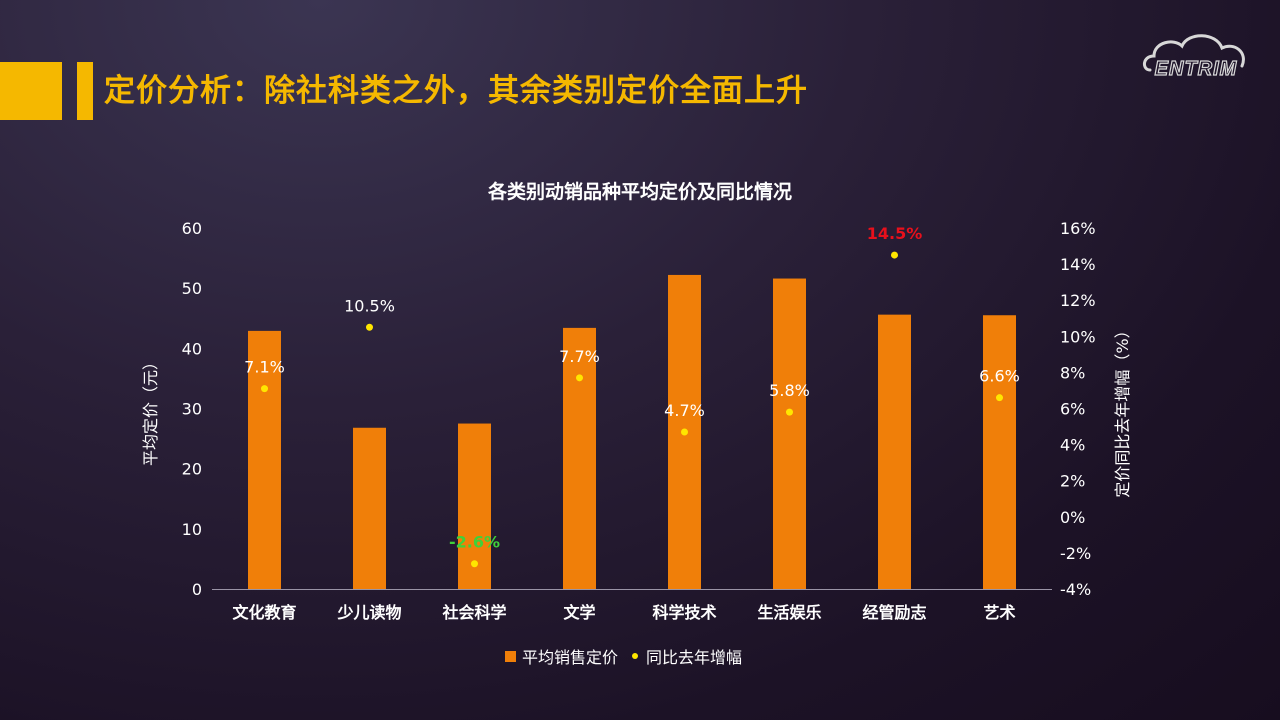 The height and width of the screenshot is (720, 1280). I want to click on y2-tick-0: -4%, so click(1075, 589).